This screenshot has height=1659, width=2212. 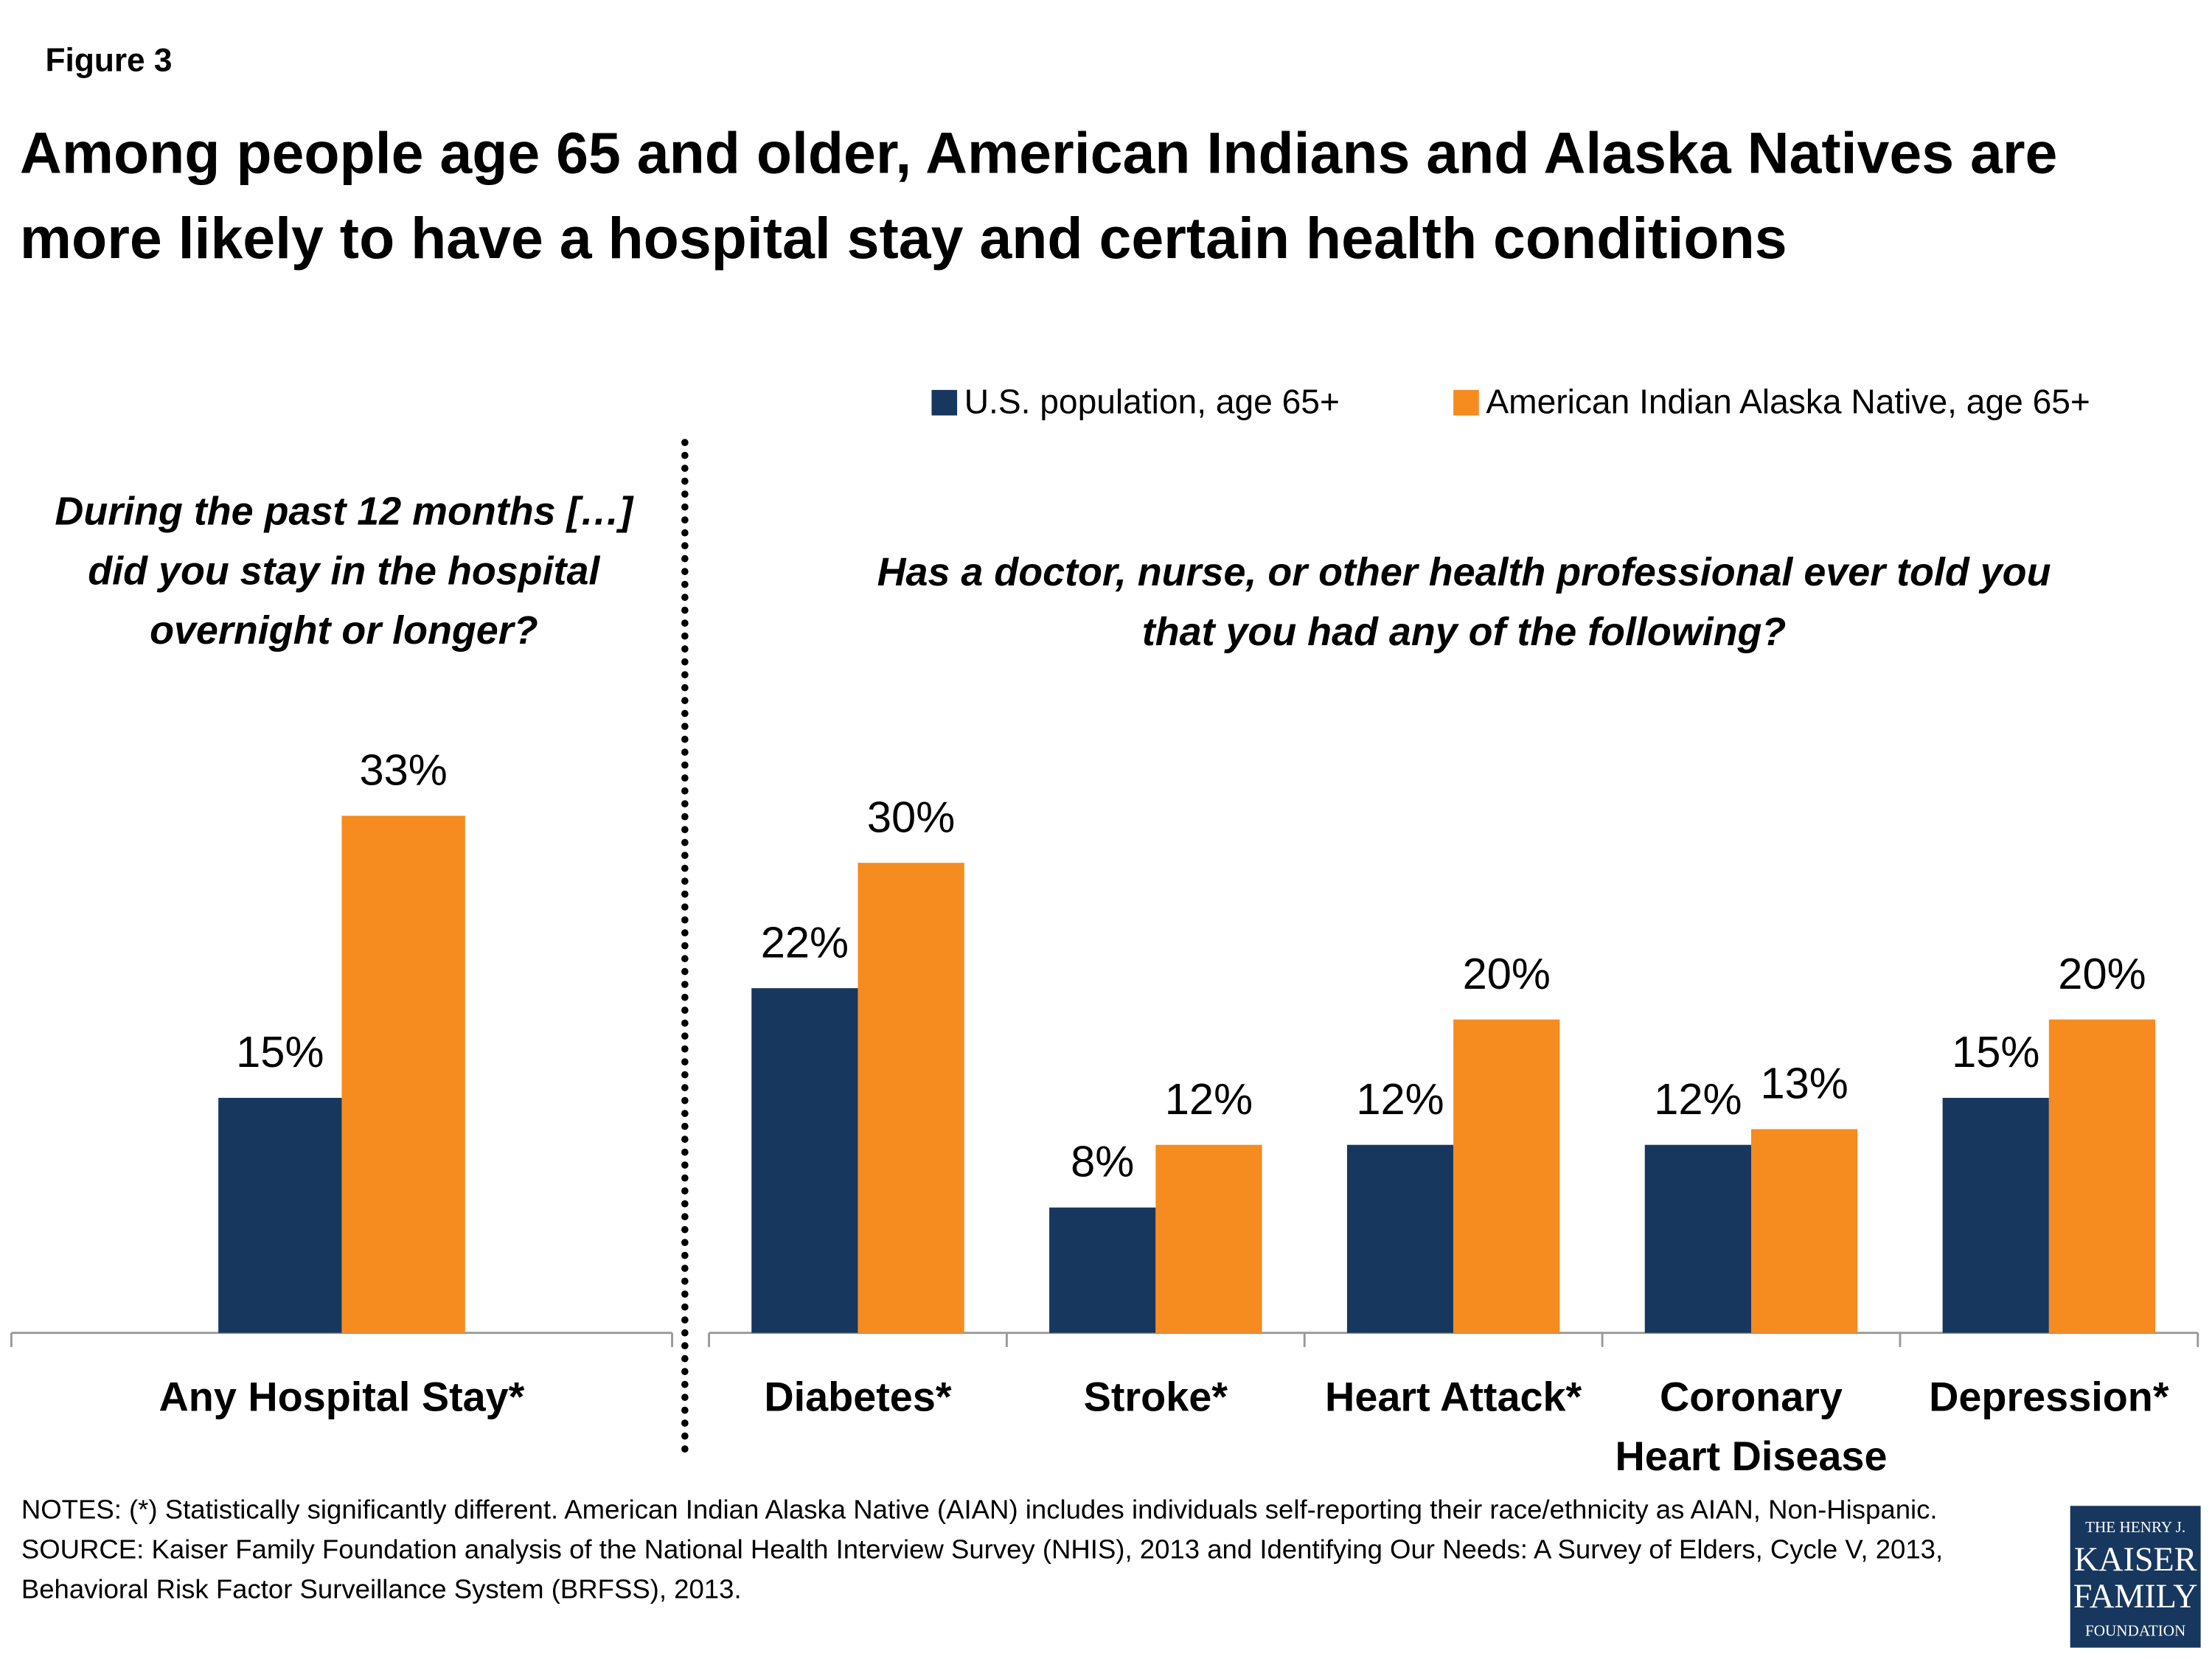 I want to click on logo-box, so click(x=2135, y=1577).